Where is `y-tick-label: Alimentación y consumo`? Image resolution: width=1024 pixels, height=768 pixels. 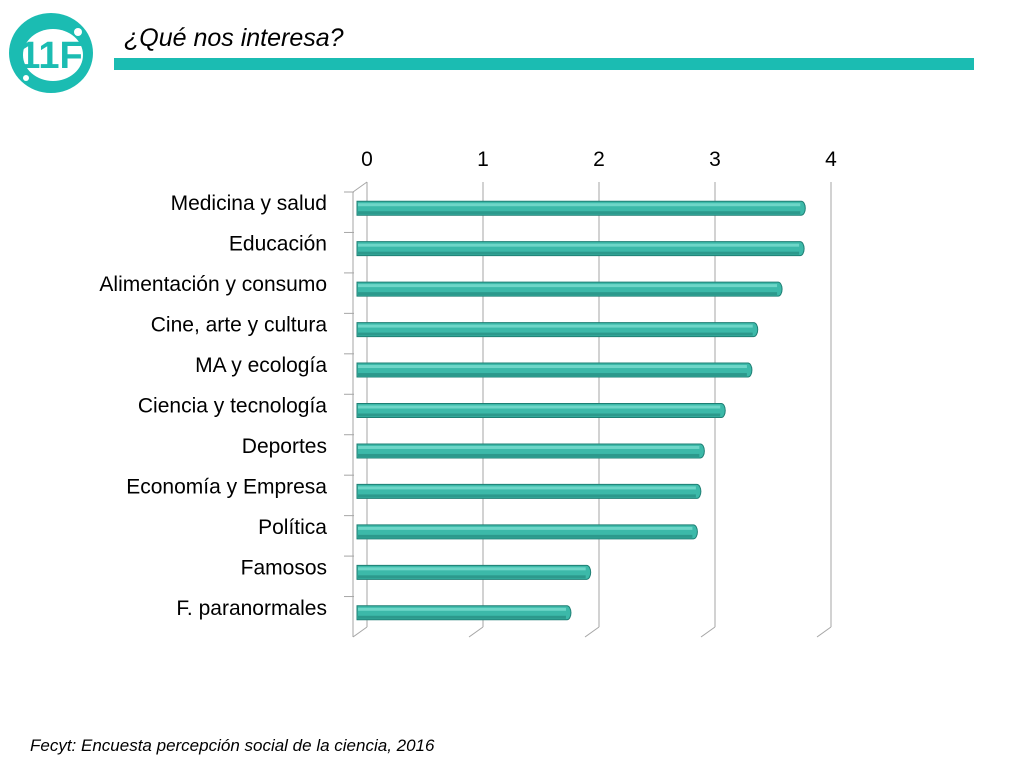 y-tick-label: Alimentación y consumo is located at coordinates (213, 284).